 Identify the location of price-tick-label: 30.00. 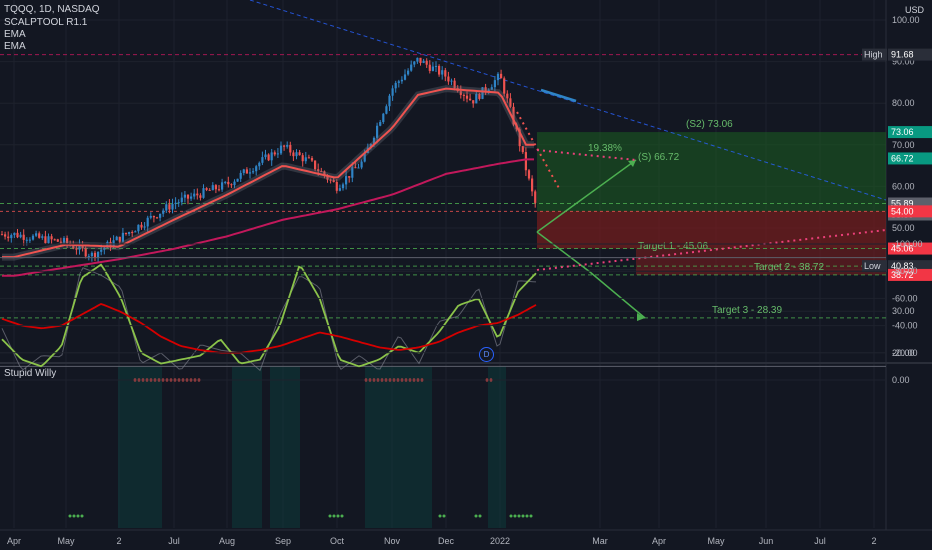
(903, 311).